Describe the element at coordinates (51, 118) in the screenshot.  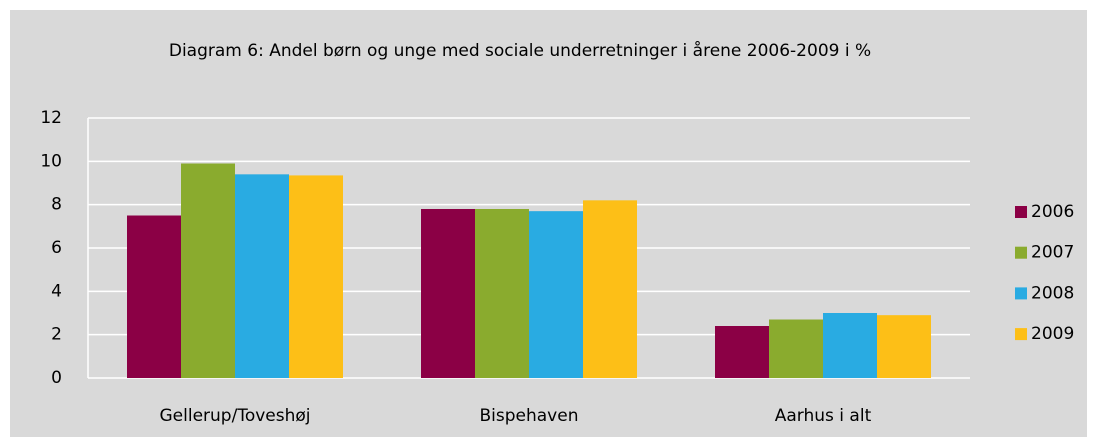
I see `y-tick-label: 12` at that location.